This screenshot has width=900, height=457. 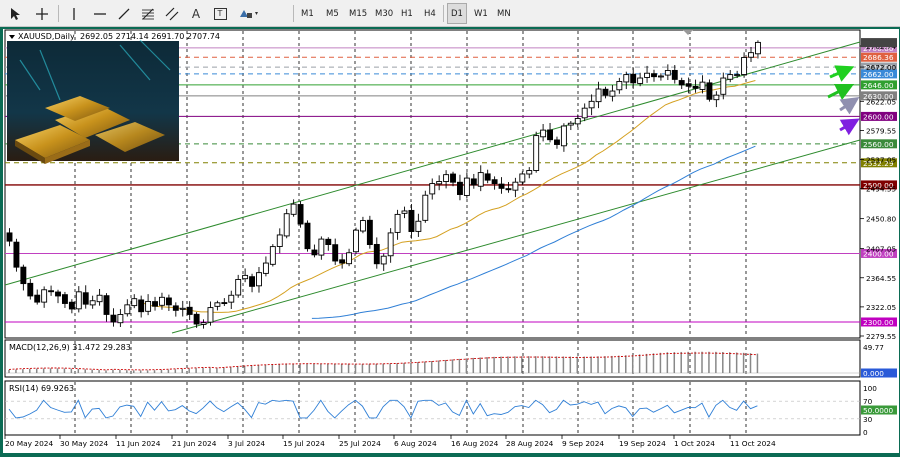 I want to click on cursor-icon, so click(x=16, y=13).